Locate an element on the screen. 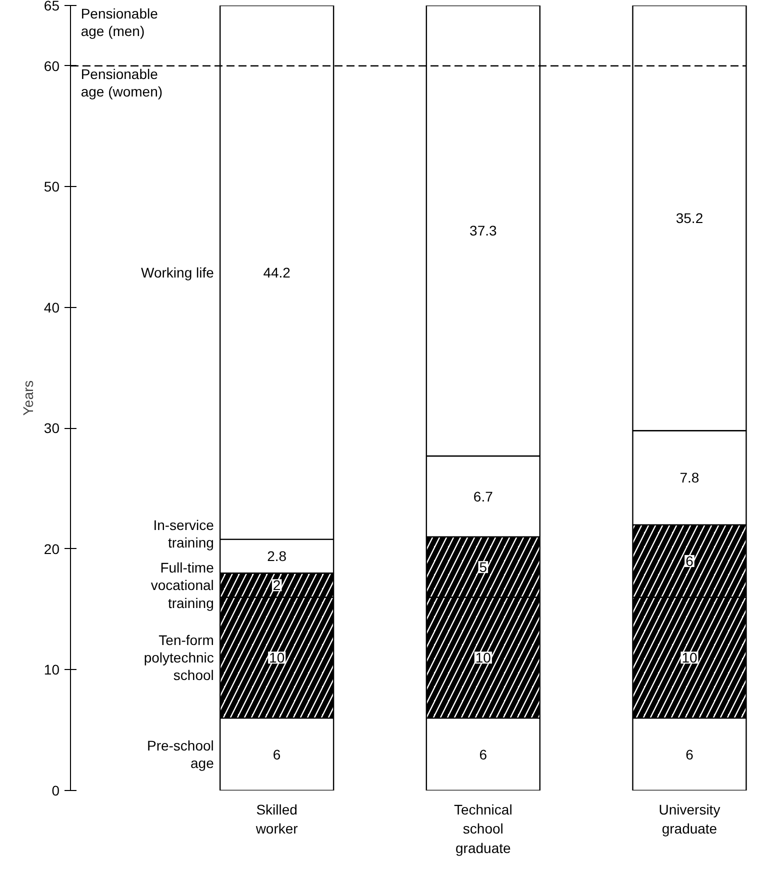  annotation: Pensionable age (men) is located at coordinates (119, 23).